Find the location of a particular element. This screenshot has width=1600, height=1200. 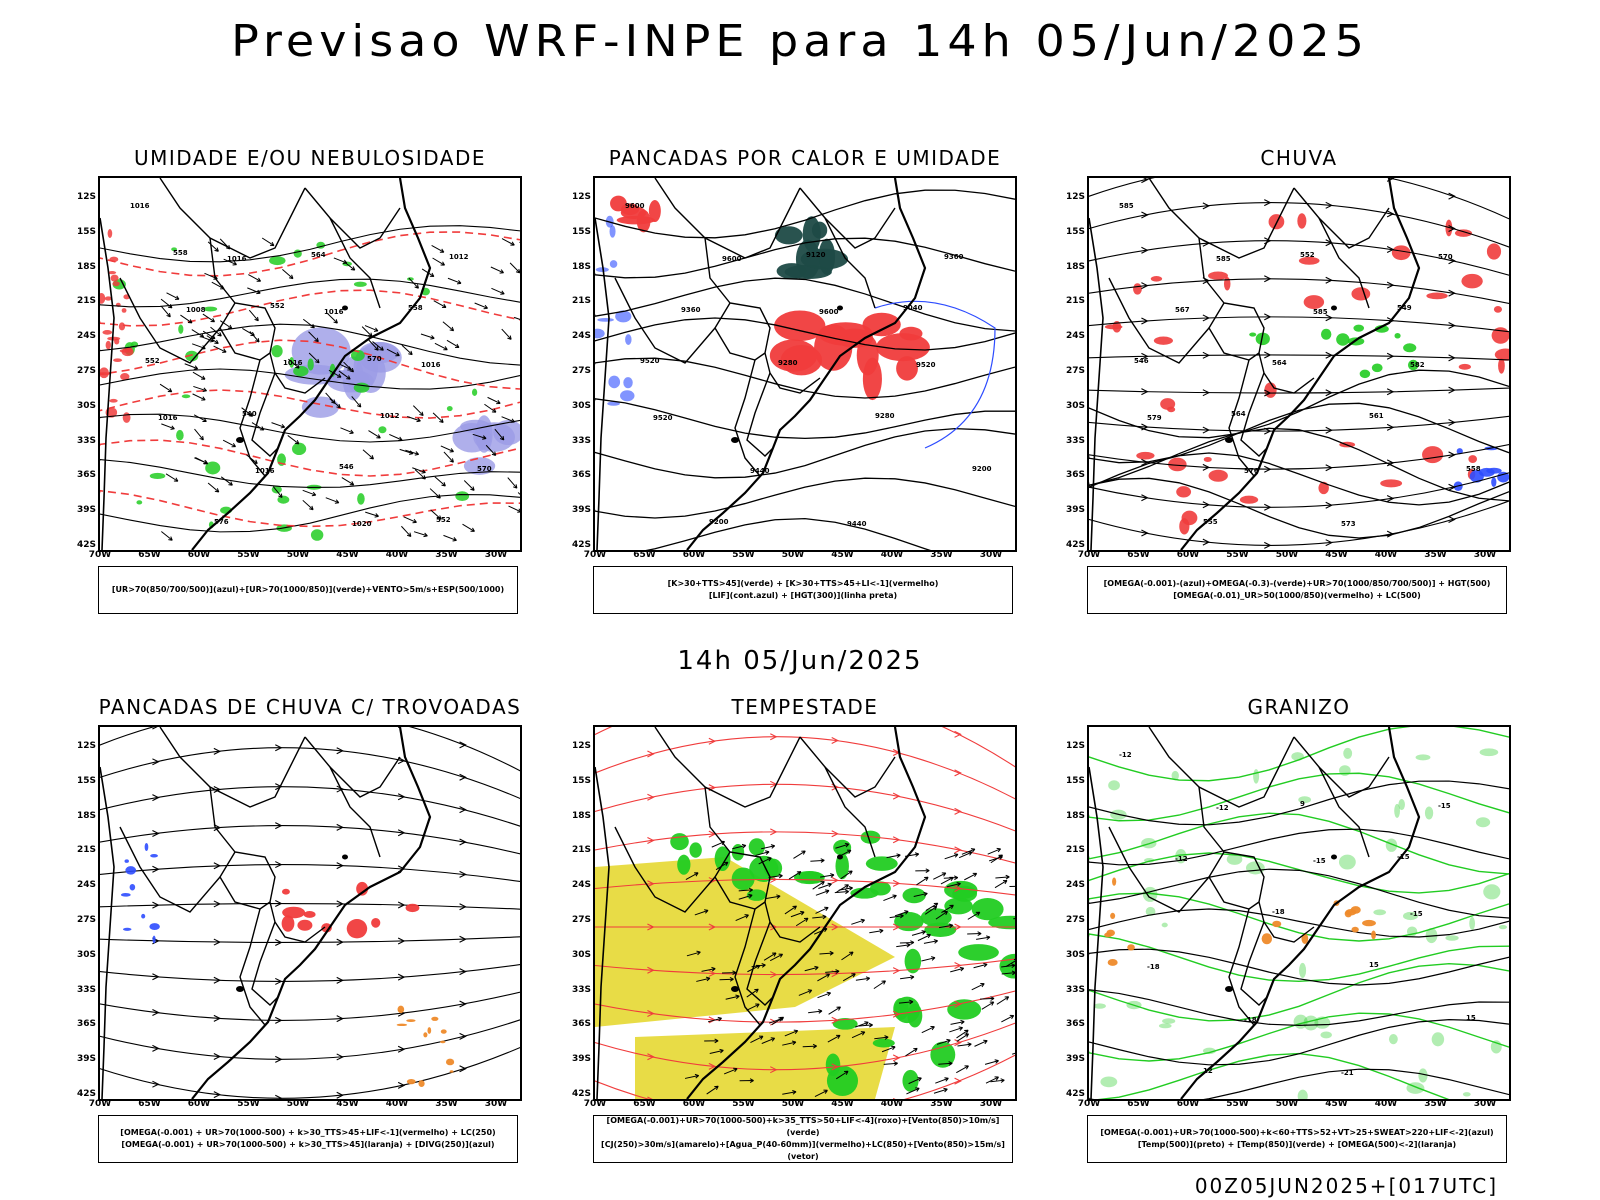

contour-label: 564 is located at coordinates (318, 255).